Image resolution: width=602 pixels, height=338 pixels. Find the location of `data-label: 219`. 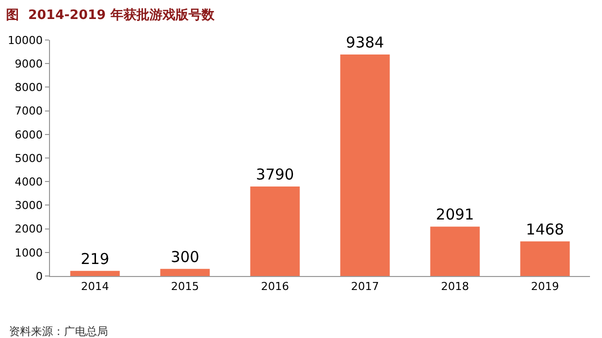

data-label: 219 is located at coordinates (95, 259).